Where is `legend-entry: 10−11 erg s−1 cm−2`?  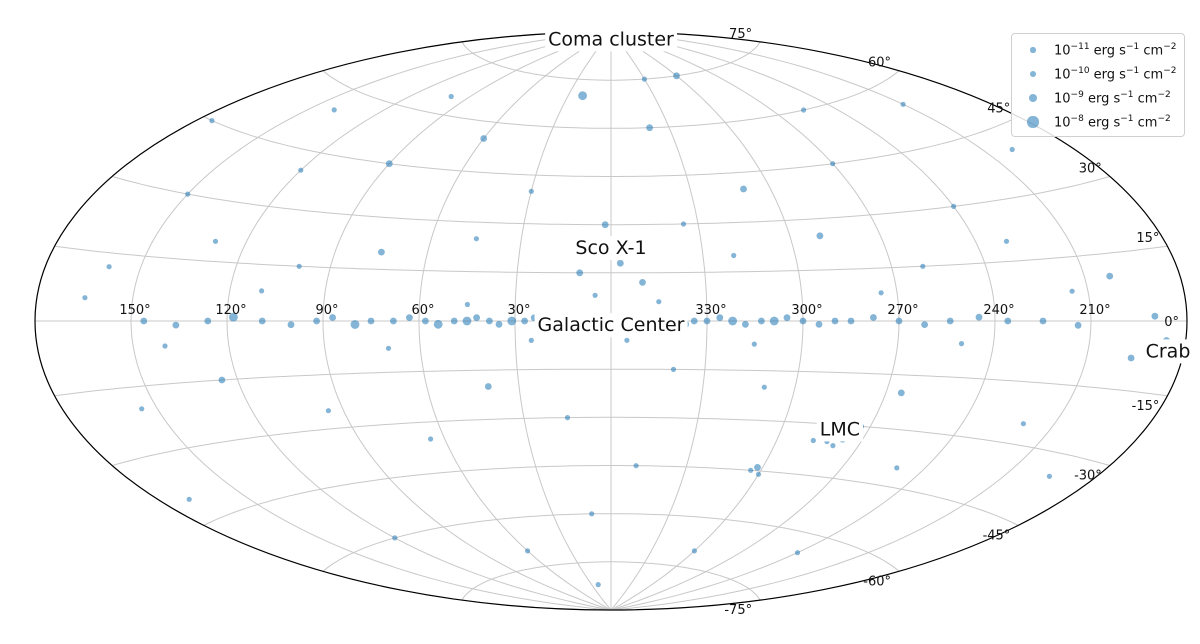
legend-entry: 10−11 erg s−1 cm−2 is located at coordinates (1102, 50).